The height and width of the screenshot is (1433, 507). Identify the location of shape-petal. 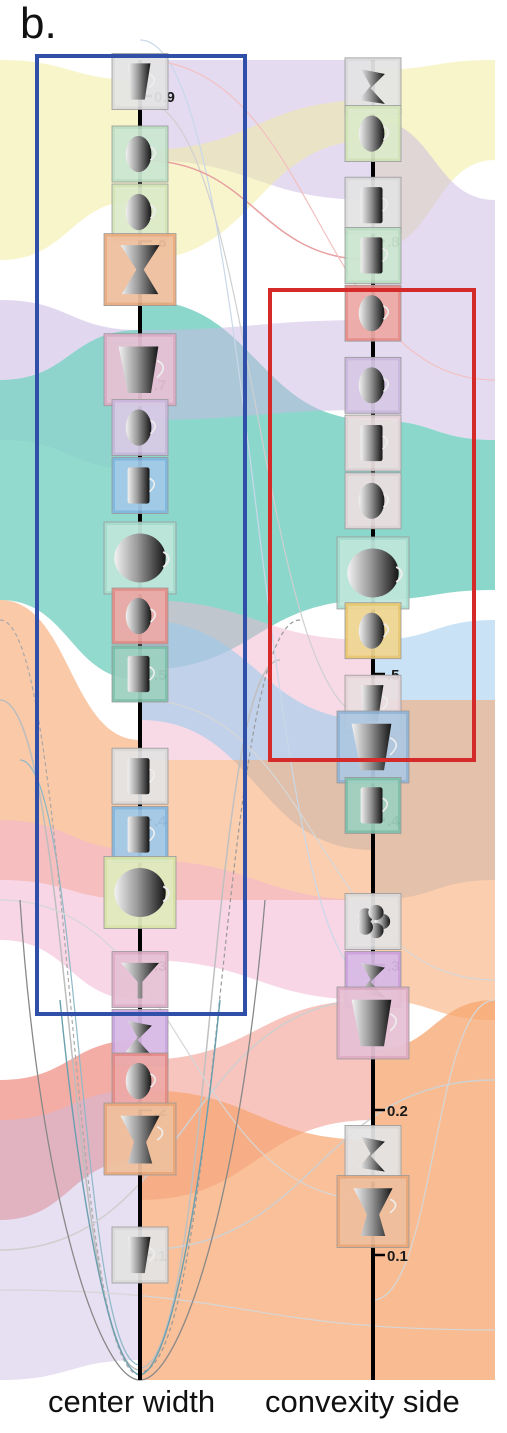
(375, 912).